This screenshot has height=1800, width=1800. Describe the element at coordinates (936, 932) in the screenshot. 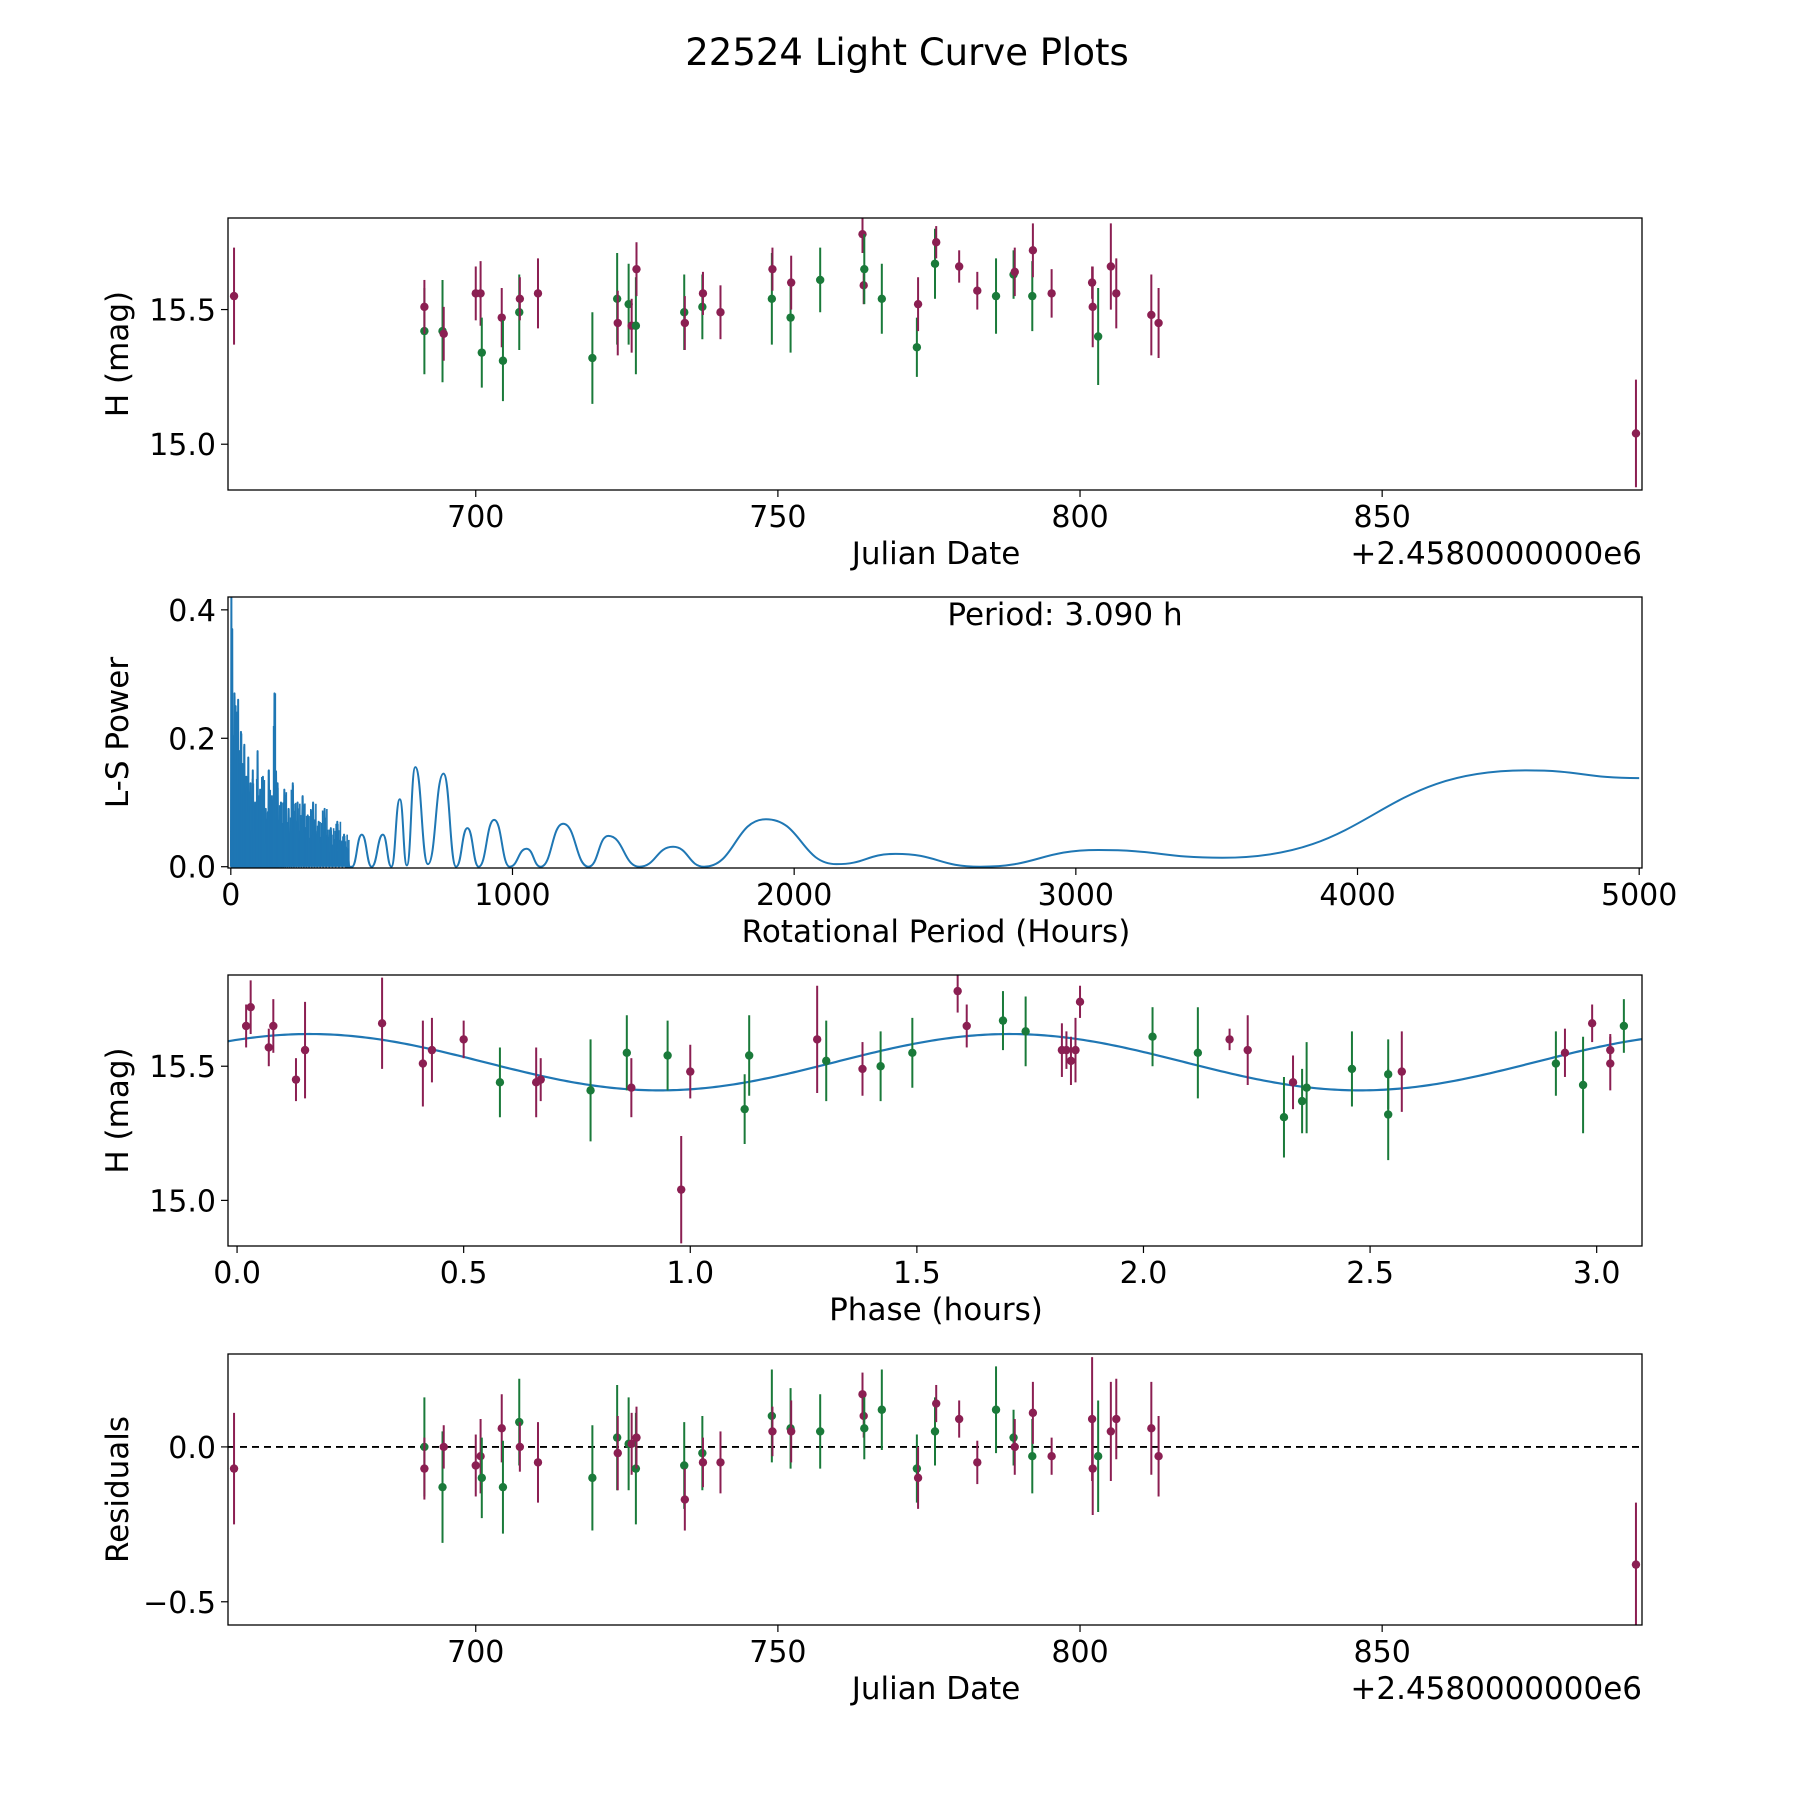

I see `x-axis-label: Rotational Period (Hours)` at that location.